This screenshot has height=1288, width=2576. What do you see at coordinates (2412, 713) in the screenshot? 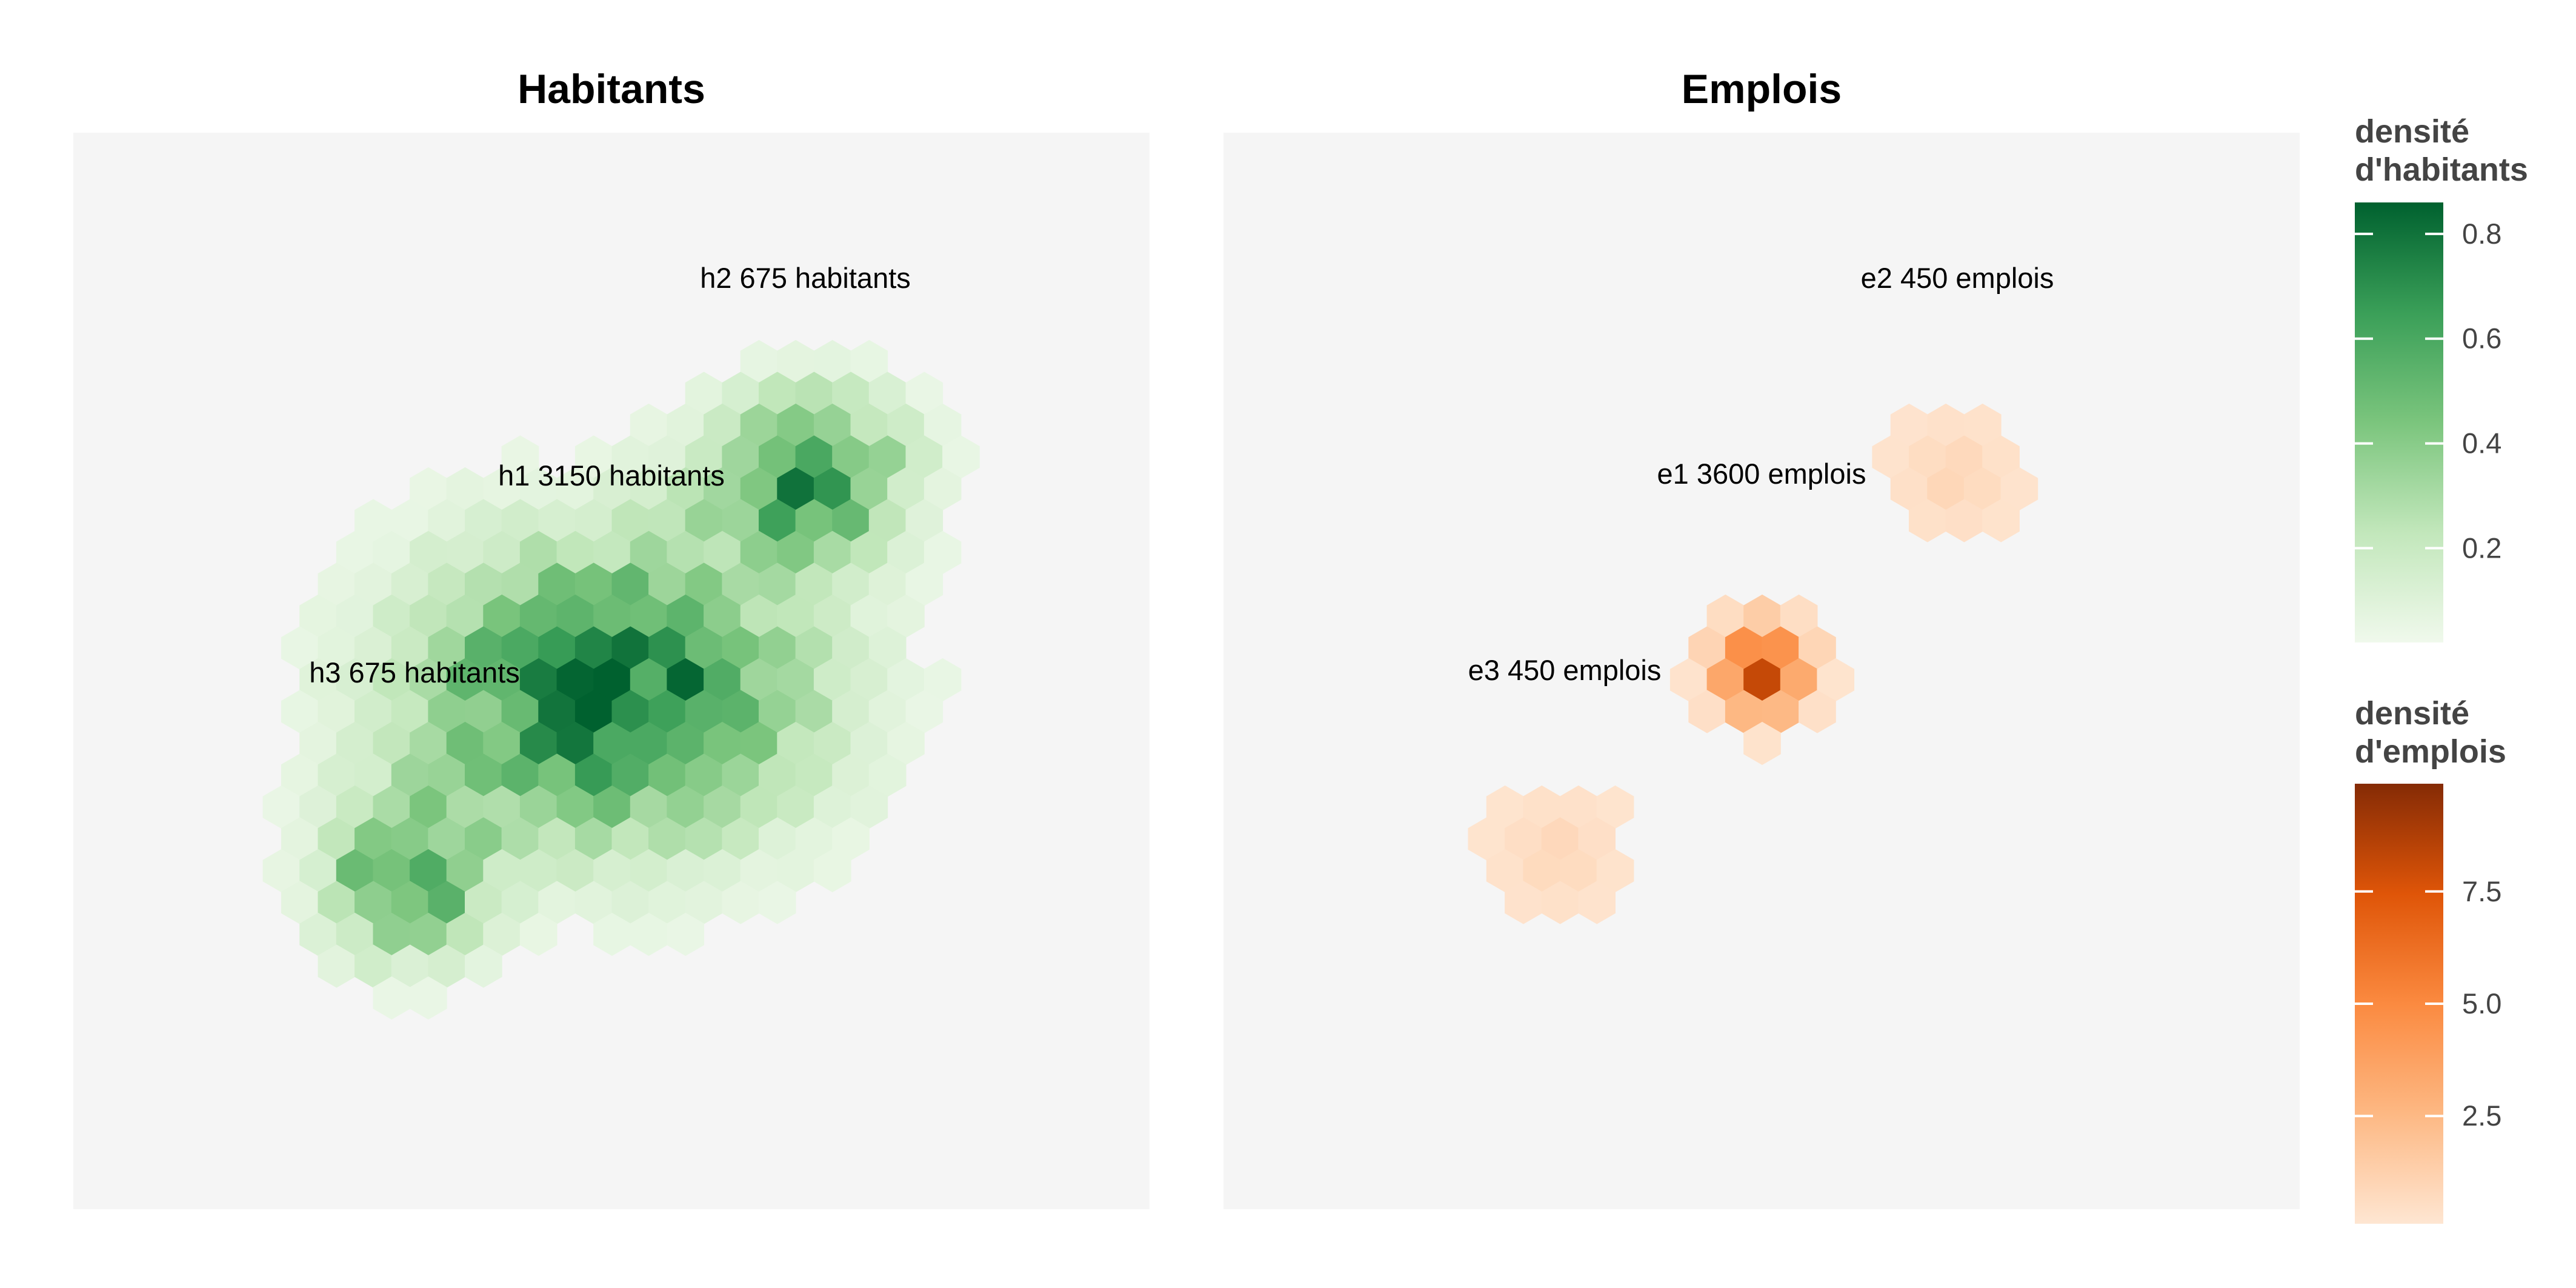
I see `legend-title-emplois-line1: densité` at bounding box center [2412, 713].